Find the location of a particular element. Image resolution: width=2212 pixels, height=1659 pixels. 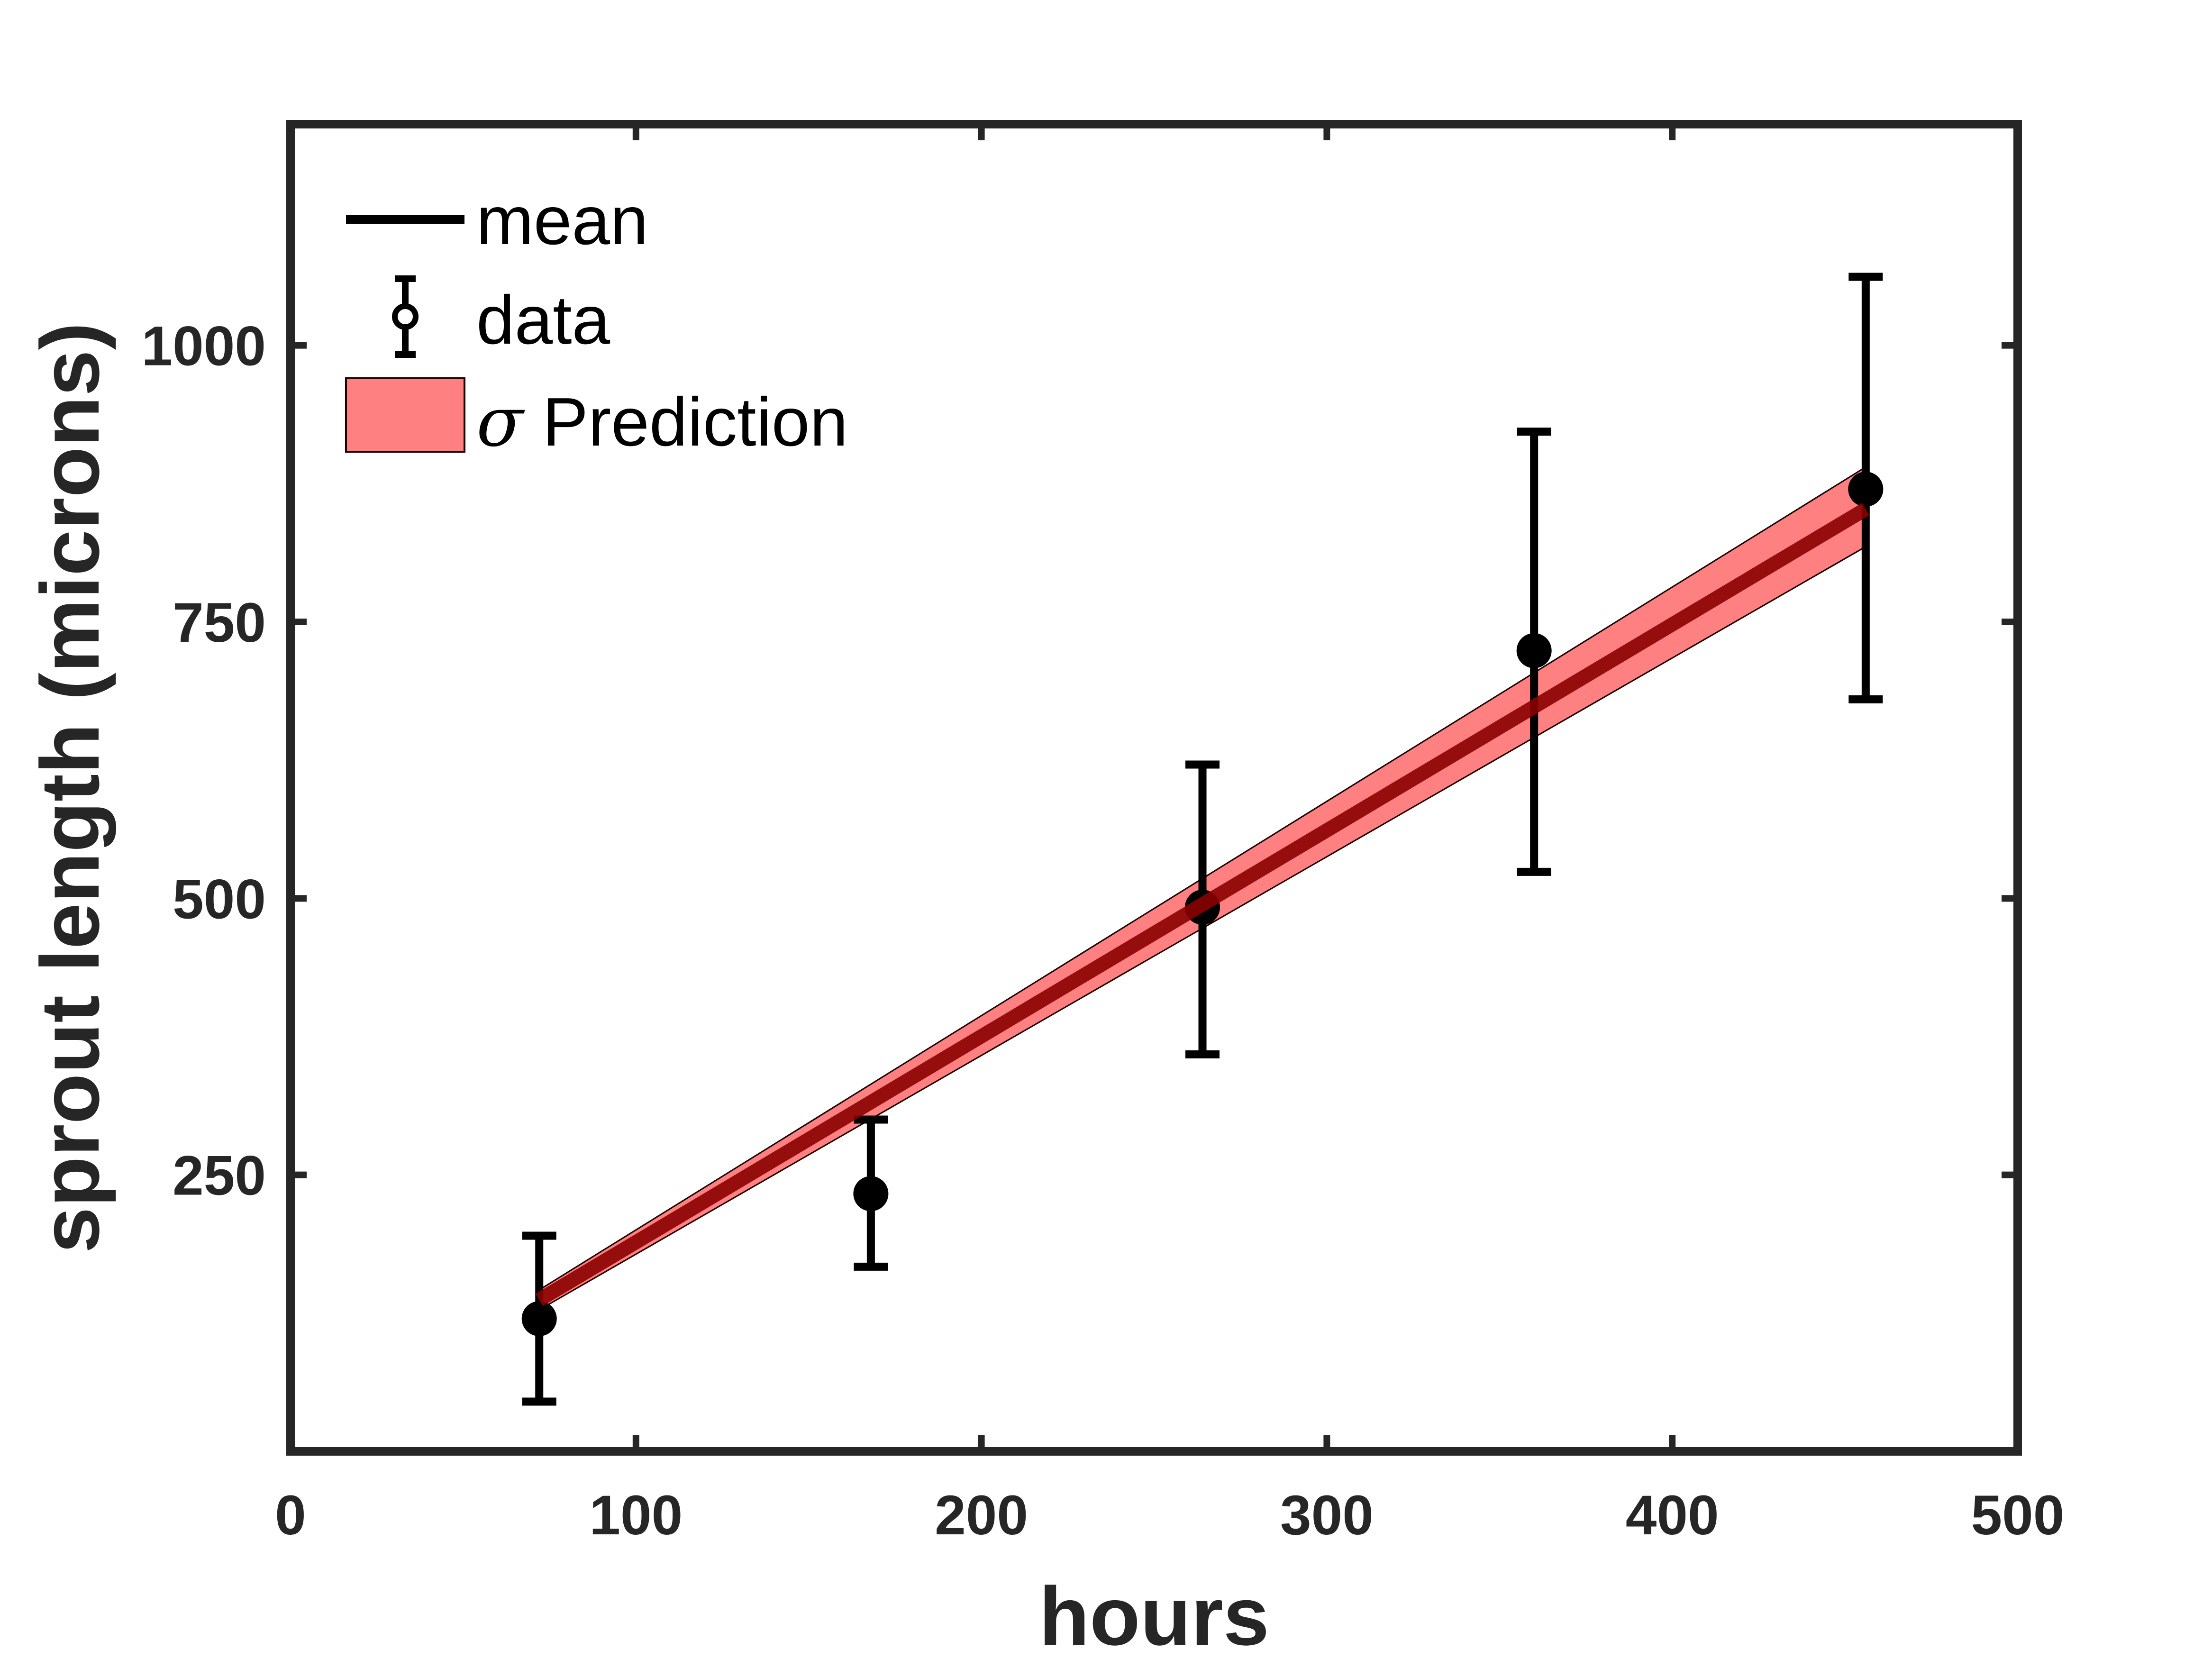

x-tick-label: 500 is located at coordinates (2018, 1515).